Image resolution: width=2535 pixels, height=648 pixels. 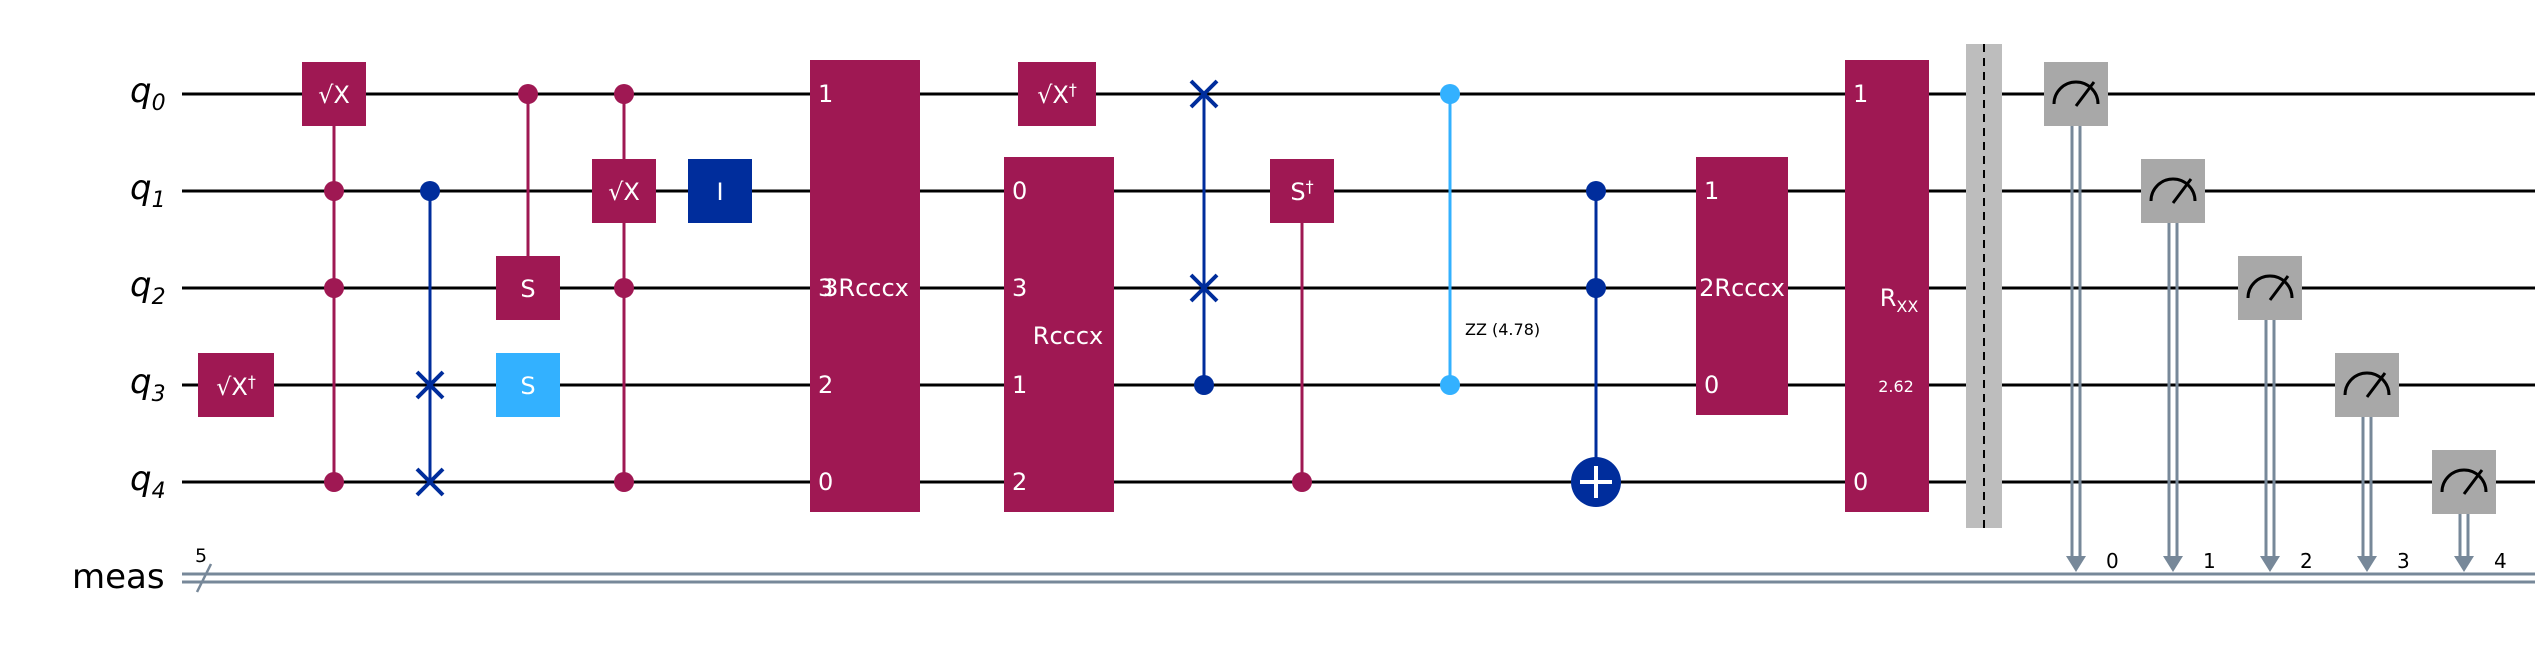 I want to click on rcccx-c-port: 0, so click(x=1711, y=385).